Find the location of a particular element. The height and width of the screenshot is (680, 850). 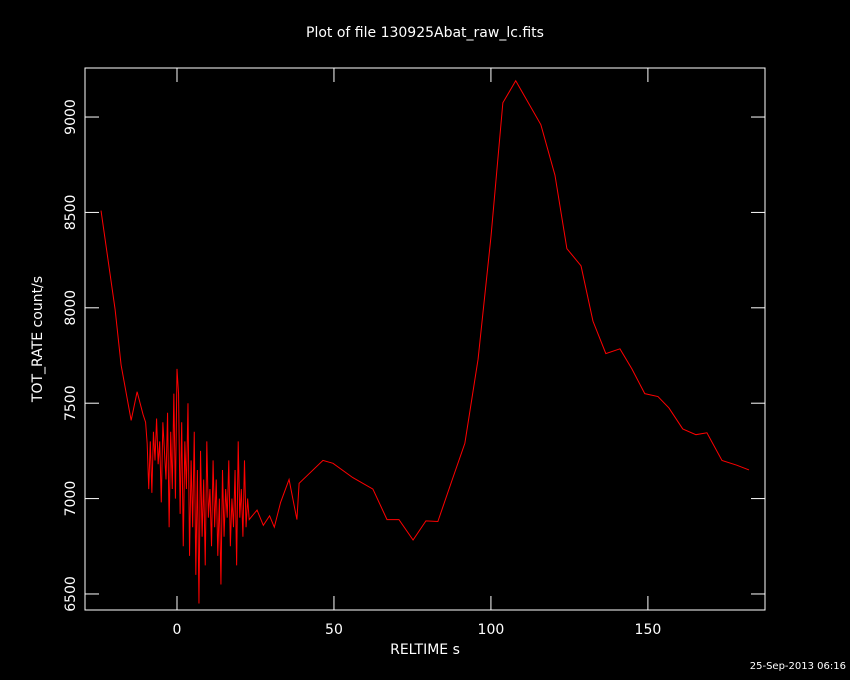

chart-title: Plot of file 130925Abat_raw_lc.fits is located at coordinates (425, 33).